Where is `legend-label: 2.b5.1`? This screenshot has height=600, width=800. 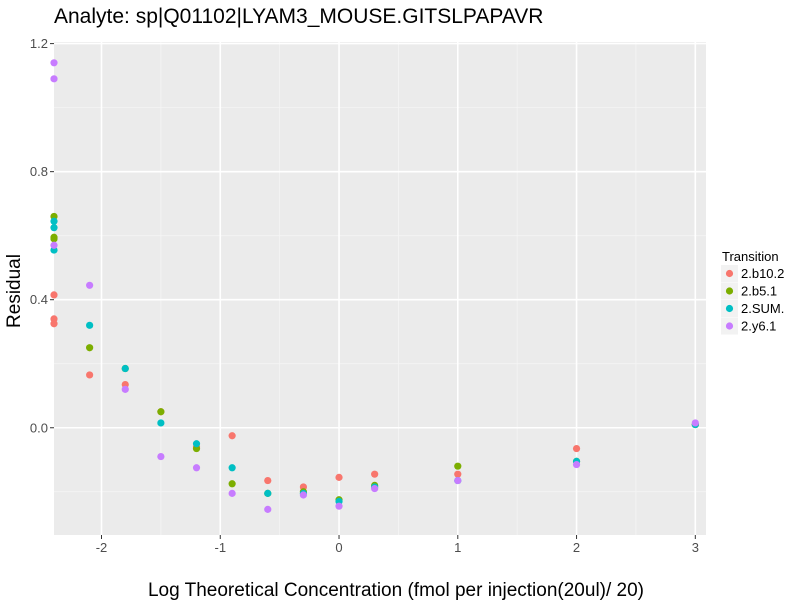 legend-label: 2.b5.1 is located at coordinates (759, 291).